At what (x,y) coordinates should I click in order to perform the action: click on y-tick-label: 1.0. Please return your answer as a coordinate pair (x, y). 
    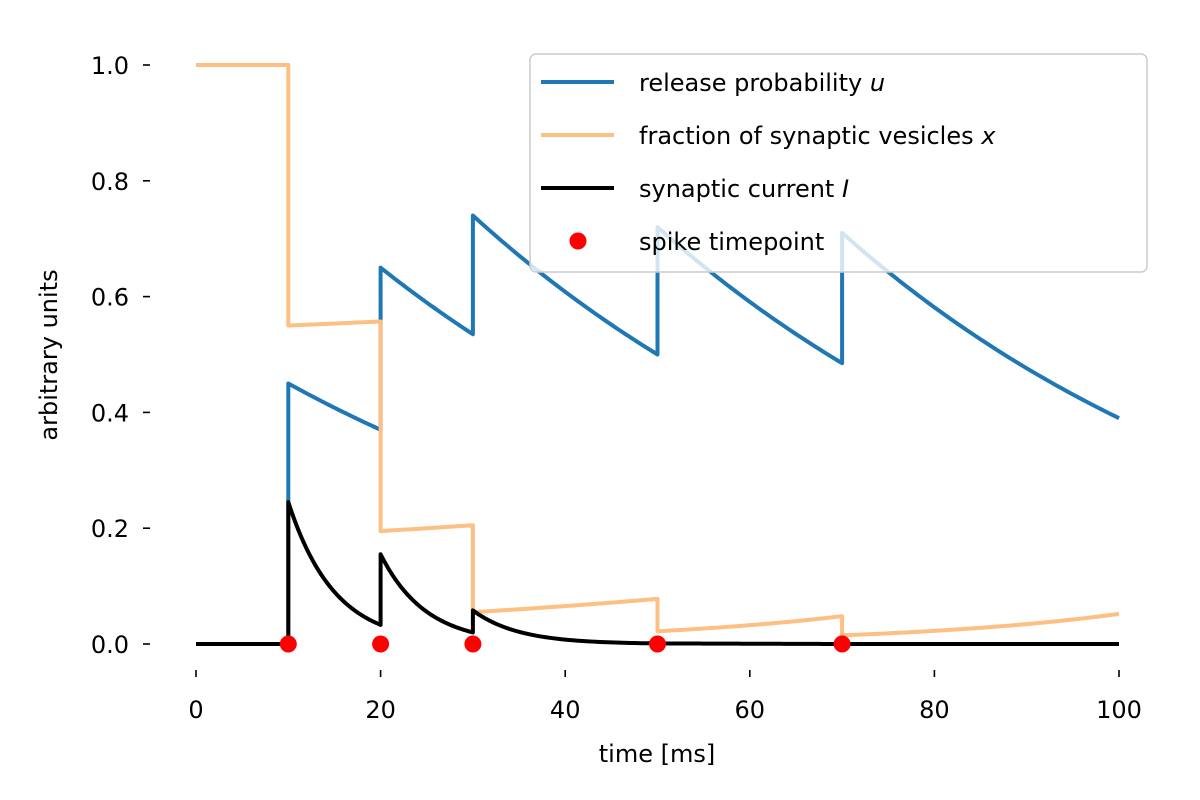
    Looking at the image, I should click on (110, 66).